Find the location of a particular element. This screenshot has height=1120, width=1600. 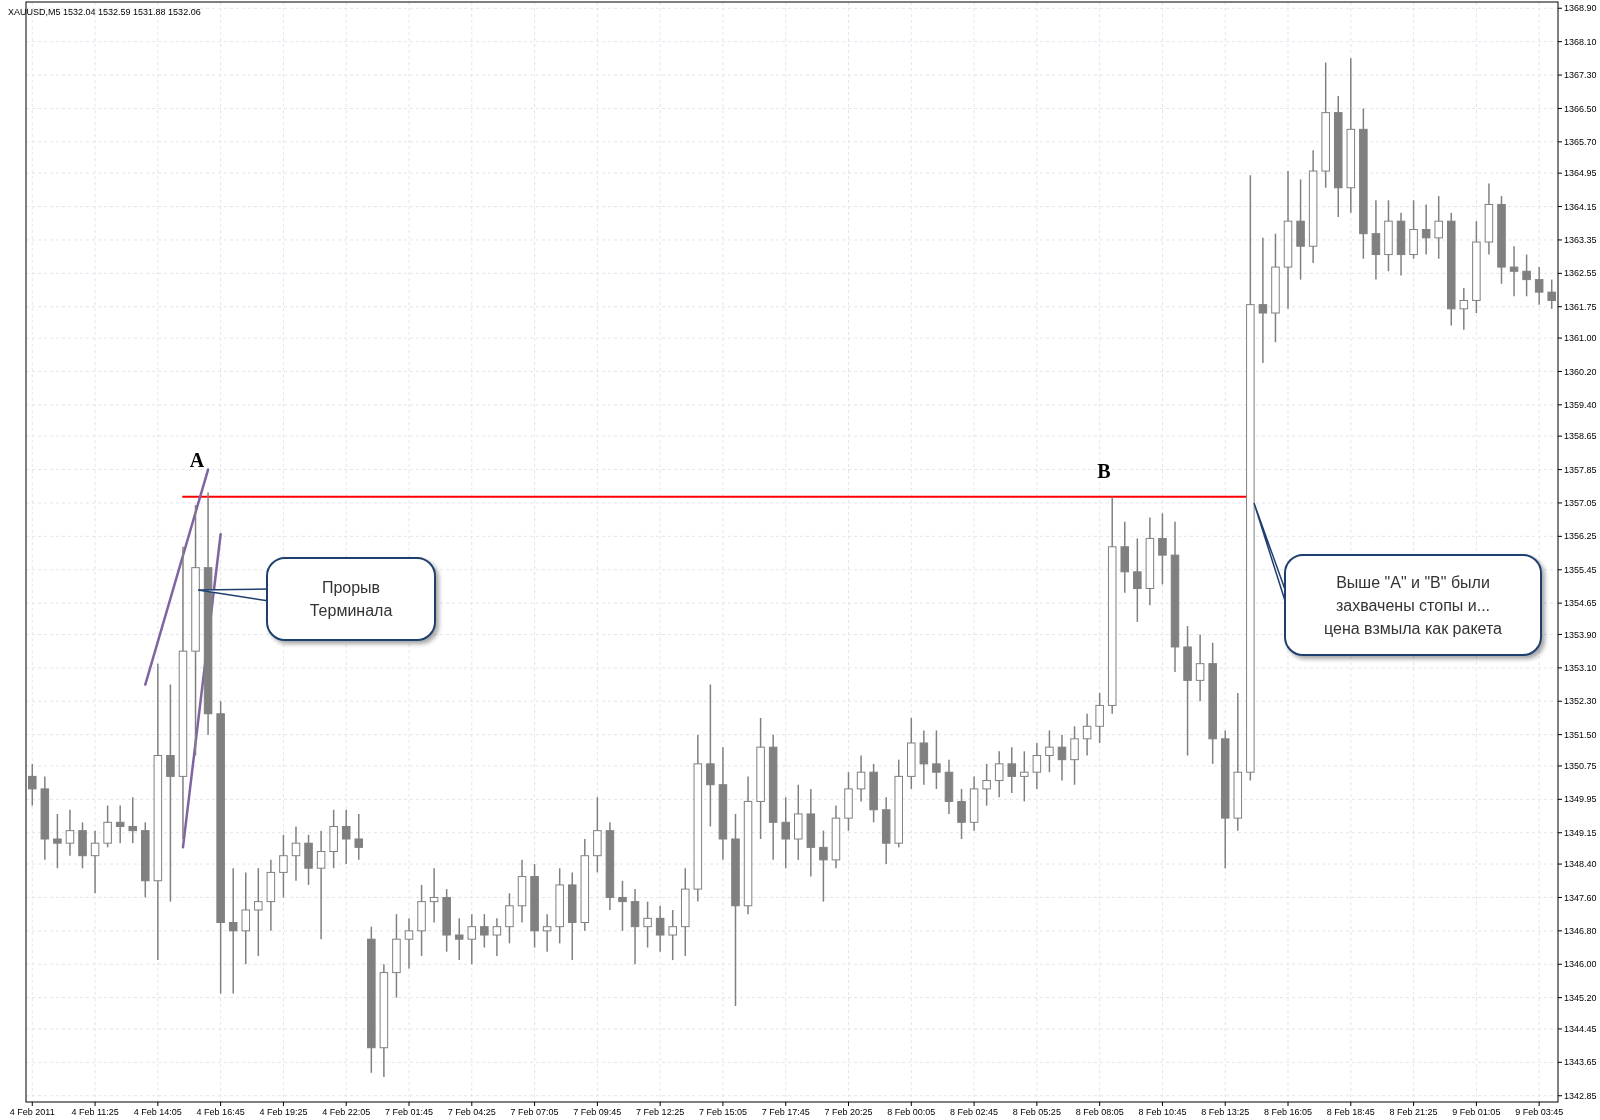

y-tick-label: 1360.20 is located at coordinates (1580, 371).